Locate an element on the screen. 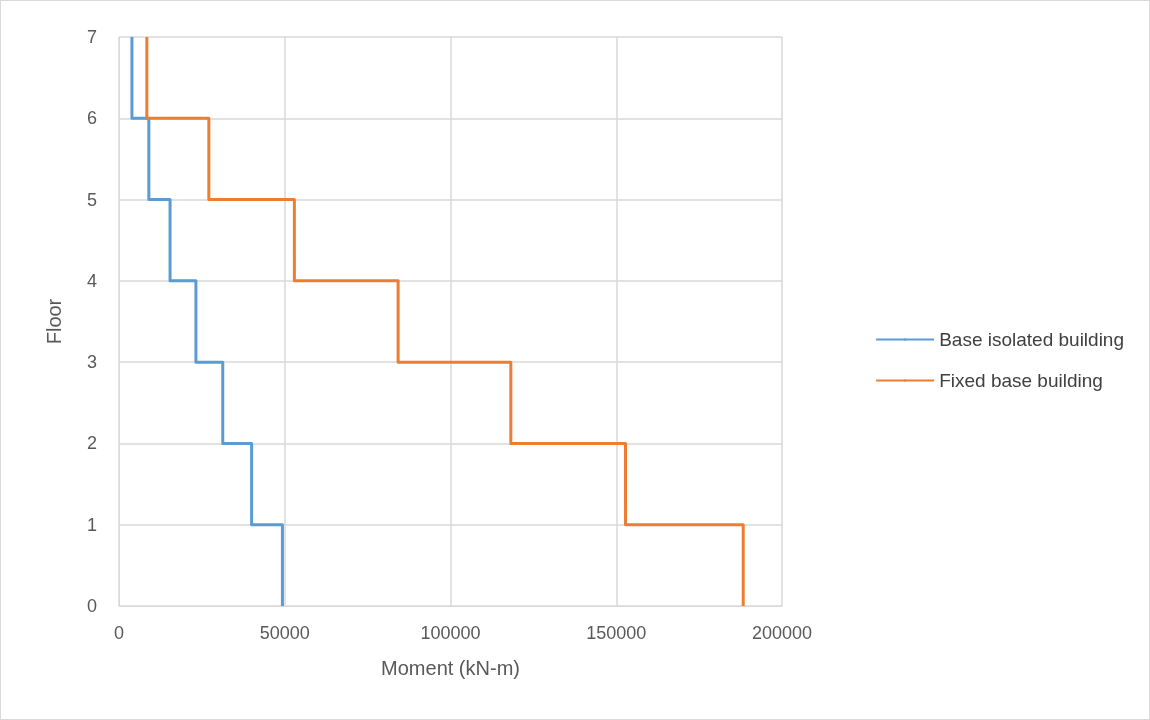 The image size is (1150, 720). y-tick-label: 4 is located at coordinates (91, 280).